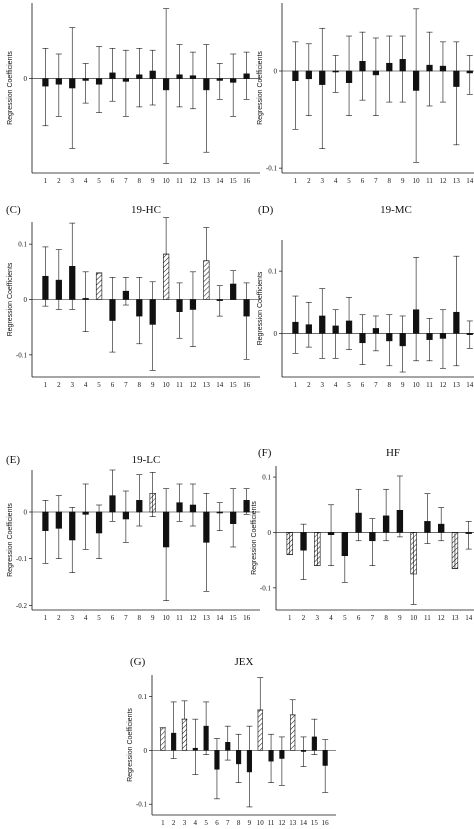 Image resolution: width=474 pixels, height=829 pixels. Describe the element at coordinates (396, 210) in the screenshot. I see `panel-title: 19-MC` at that location.